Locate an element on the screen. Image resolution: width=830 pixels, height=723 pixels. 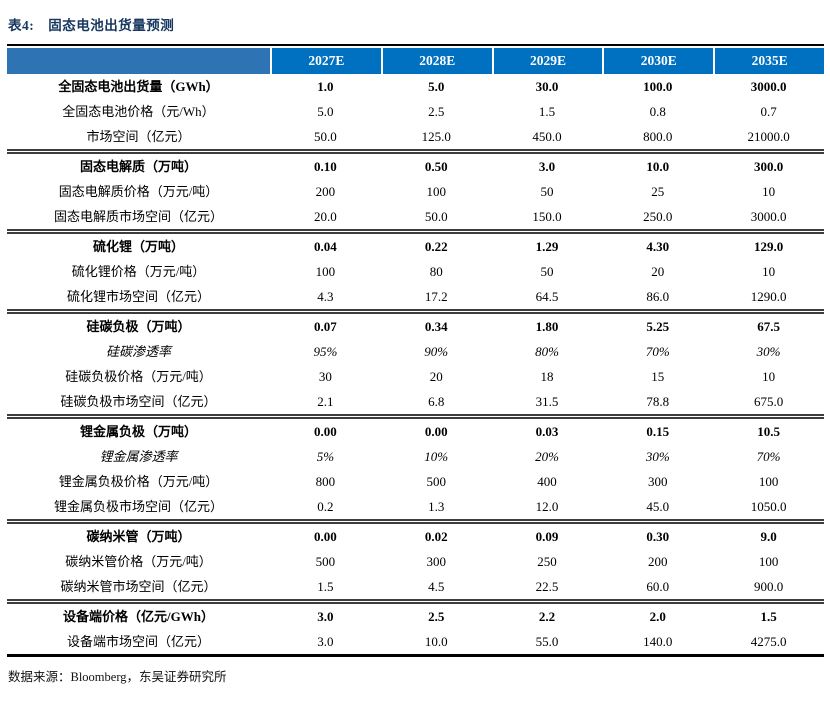
row-label: 锂金属渗透率 is located at coordinates (138, 456).